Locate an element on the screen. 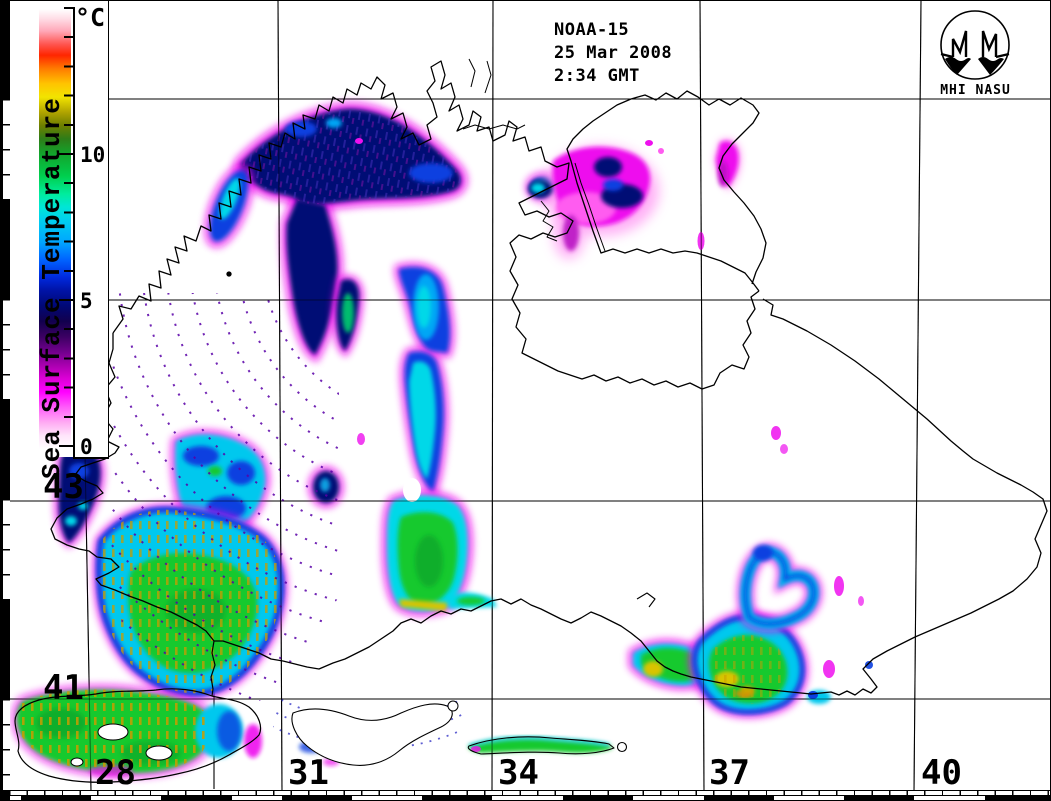  longitude-ruler is located at coordinates (529, 795).